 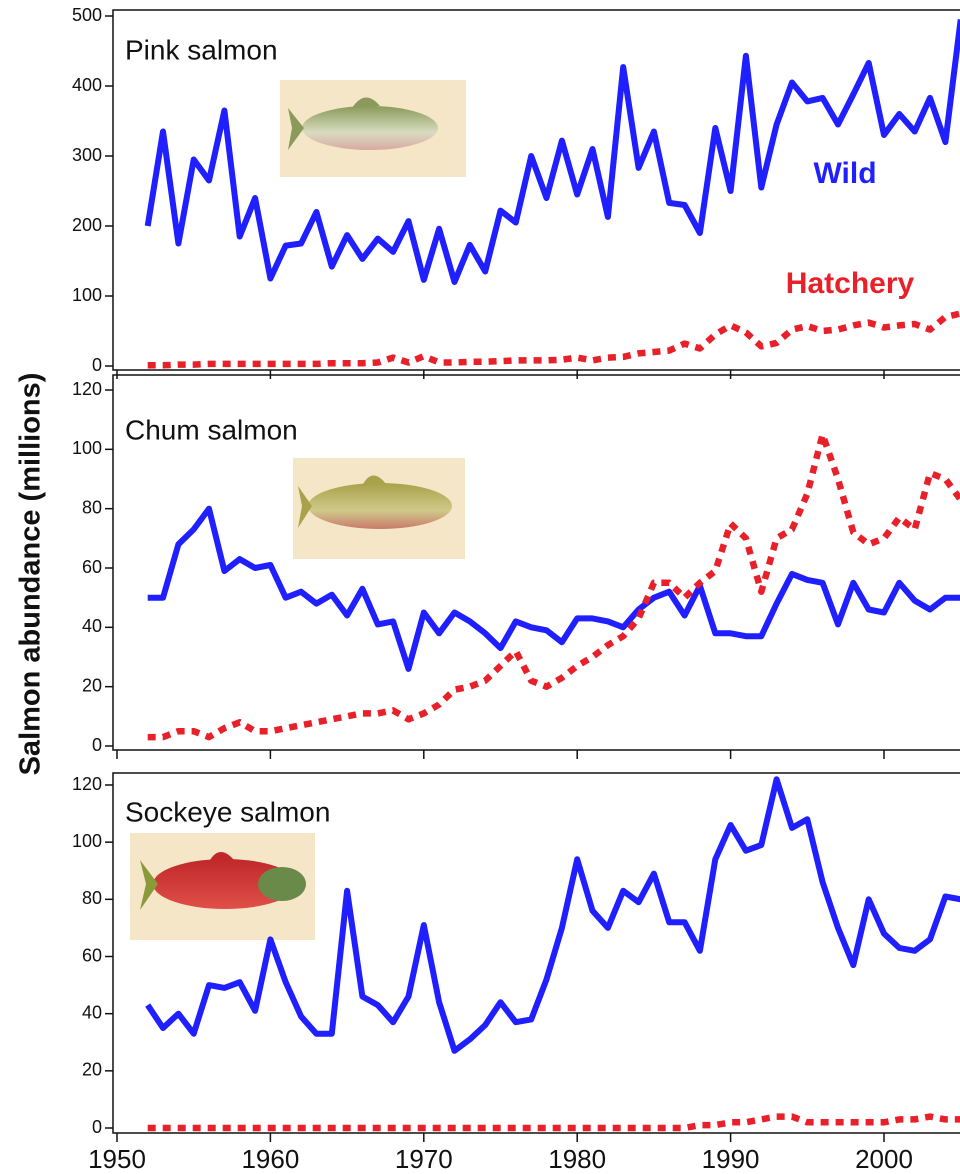 I want to click on x-tick-label: 1950, so click(x=117, y=1159).